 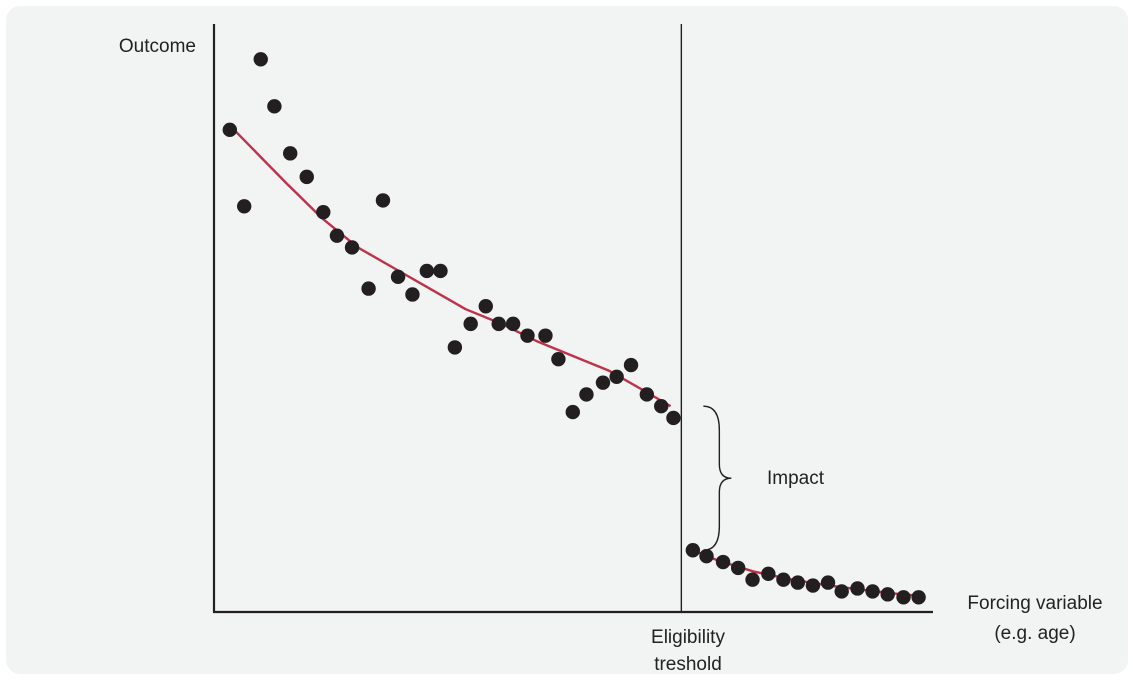 What do you see at coordinates (688, 664) in the screenshot?
I see `threshold-label-line-2: treshold` at bounding box center [688, 664].